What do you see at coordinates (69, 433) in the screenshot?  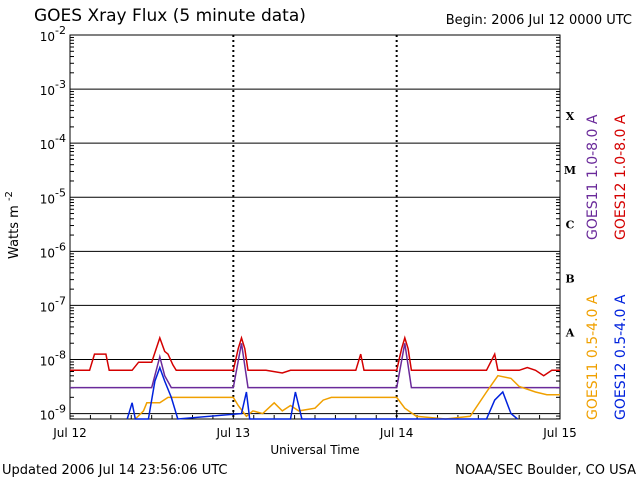 I see `x-tick-label: Jul 12` at bounding box center [69, 433].